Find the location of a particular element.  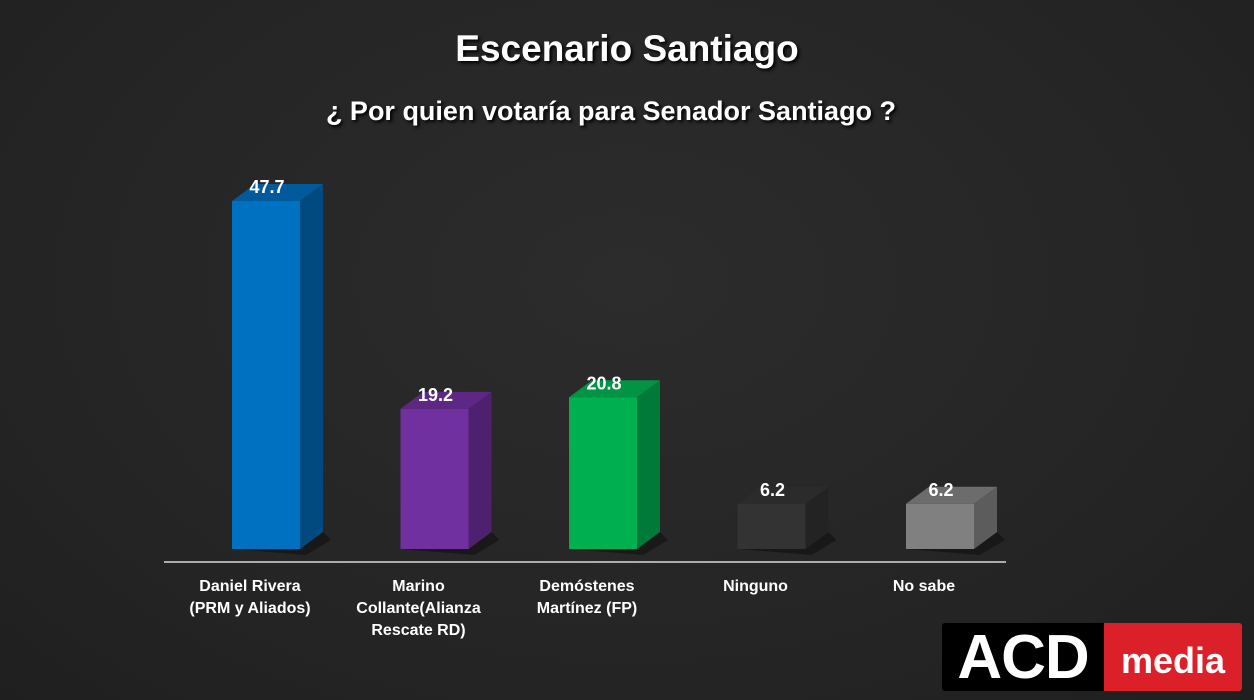

category-label: Daniel Rivera (PRM y Aliados) is located at coordinates (250, 597).